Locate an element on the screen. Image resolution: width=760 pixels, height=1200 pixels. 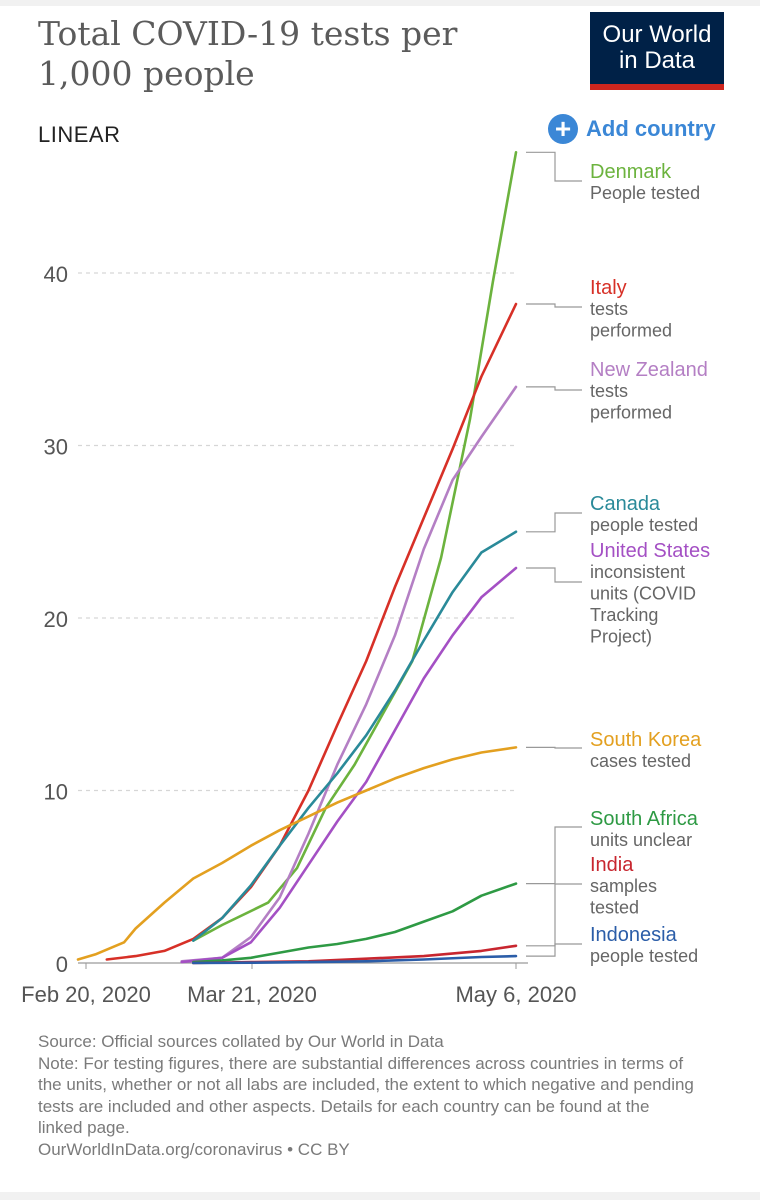
legend-label: United States is located at coordinates (650, 551).